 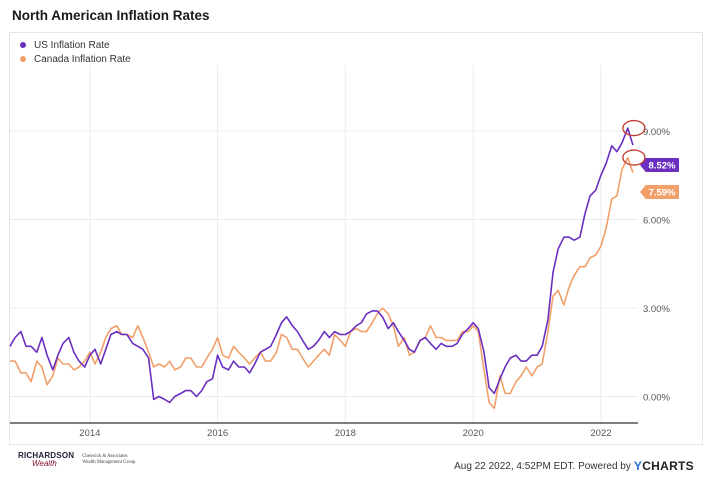 What do you see at coordinates (82, 59) in the screenshot?
I see `legend-label-canada: Canada Inflation Rate` at bounding box center [82, 59].